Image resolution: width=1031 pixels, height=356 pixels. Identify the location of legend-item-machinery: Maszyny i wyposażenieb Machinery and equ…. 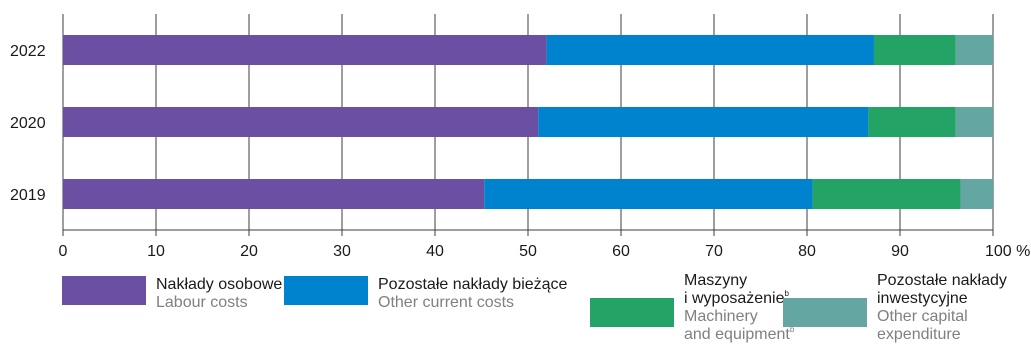
(692, 308).